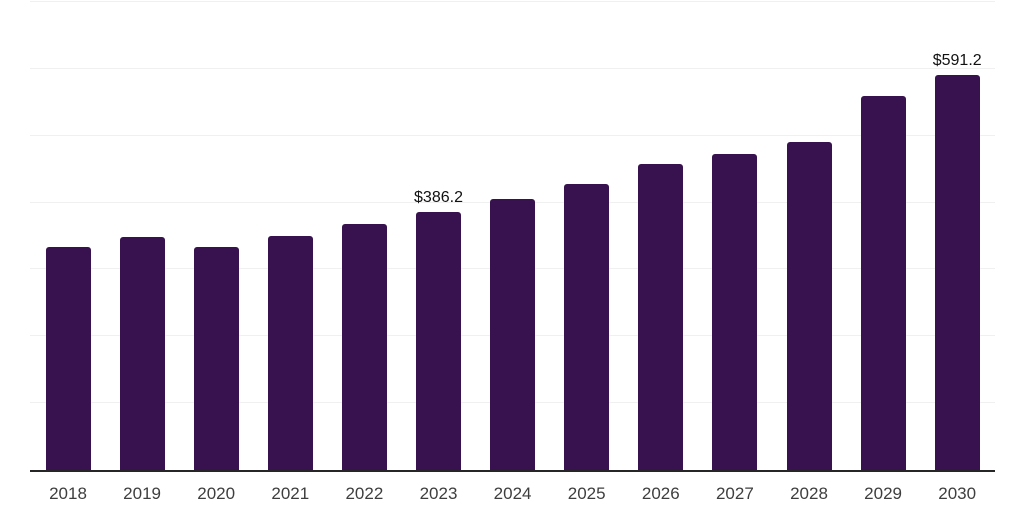  I want to click on bar-2018, so click(68, 358).